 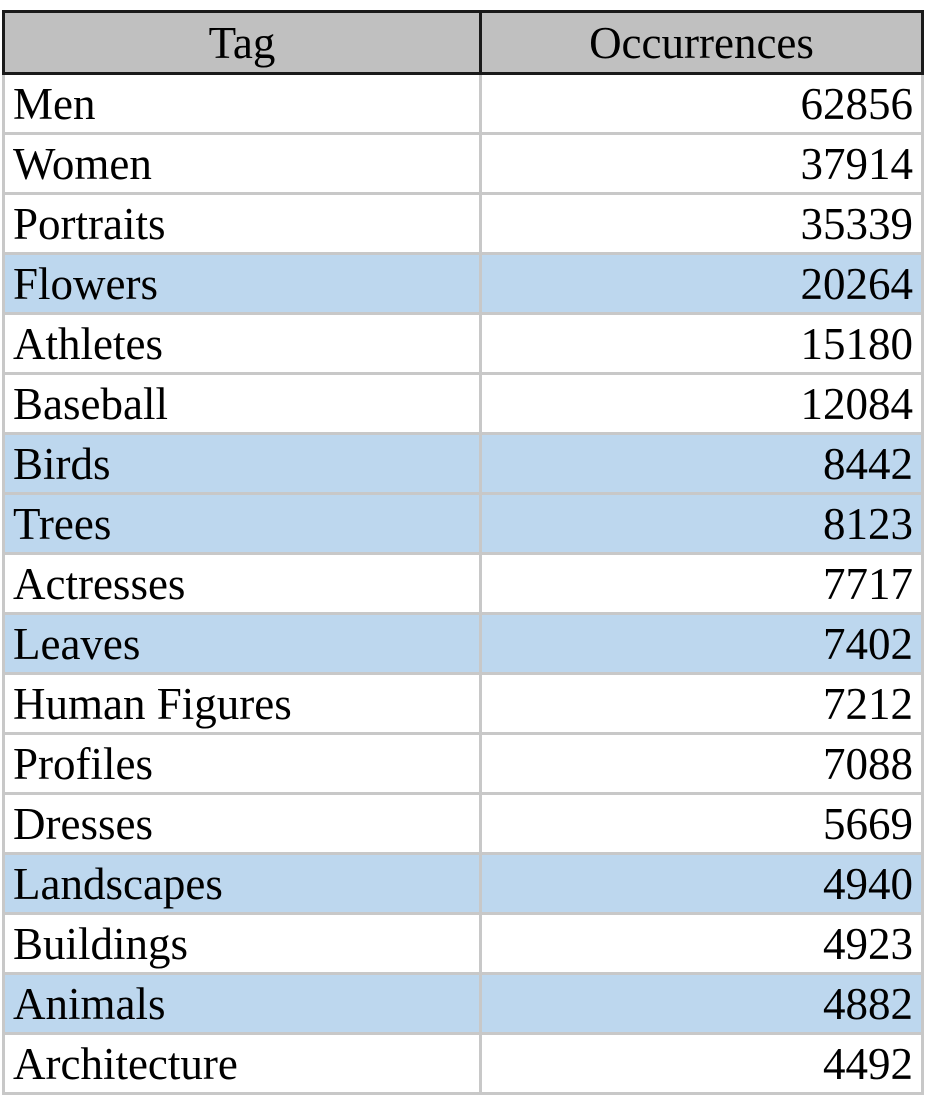 What do you see at coordinates (242, 1063) in the screenshot?
I see `tag-cell: Architecture` at bounding box center [242, 1063].